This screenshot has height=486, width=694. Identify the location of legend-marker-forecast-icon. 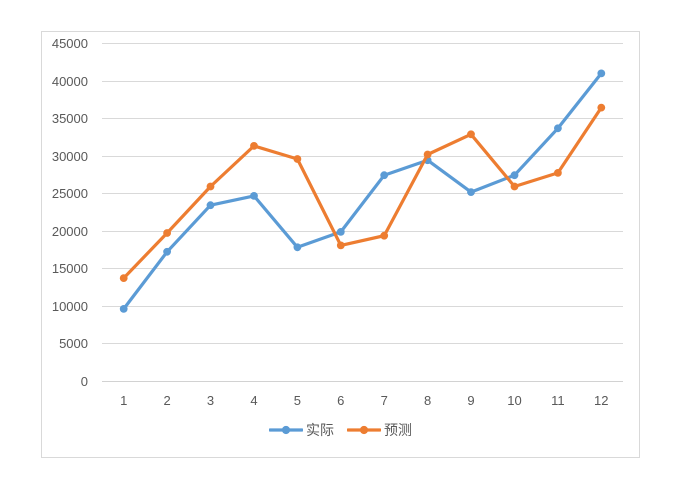
(364, 430).